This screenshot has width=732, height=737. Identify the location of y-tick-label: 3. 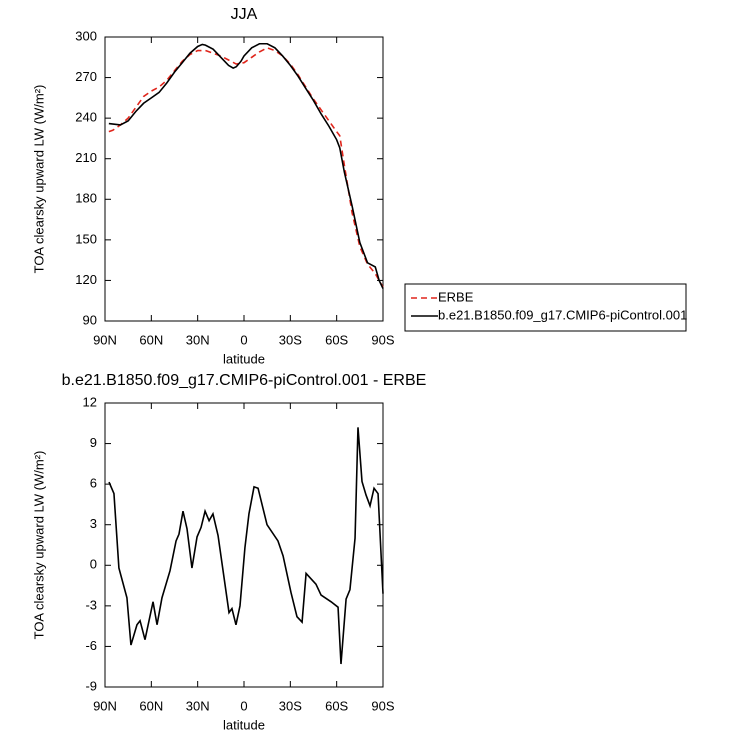
(93, 523).